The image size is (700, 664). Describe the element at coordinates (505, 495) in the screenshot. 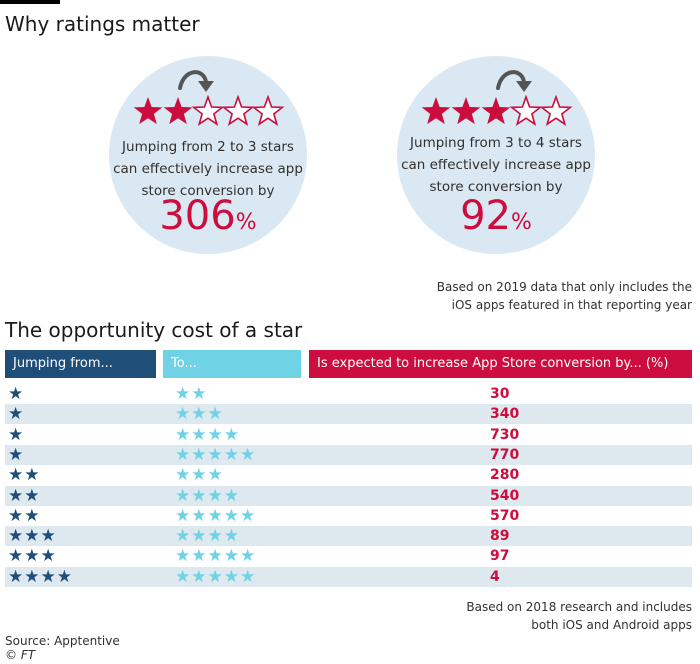

I see `conversion-increase-value: 540` at that location.